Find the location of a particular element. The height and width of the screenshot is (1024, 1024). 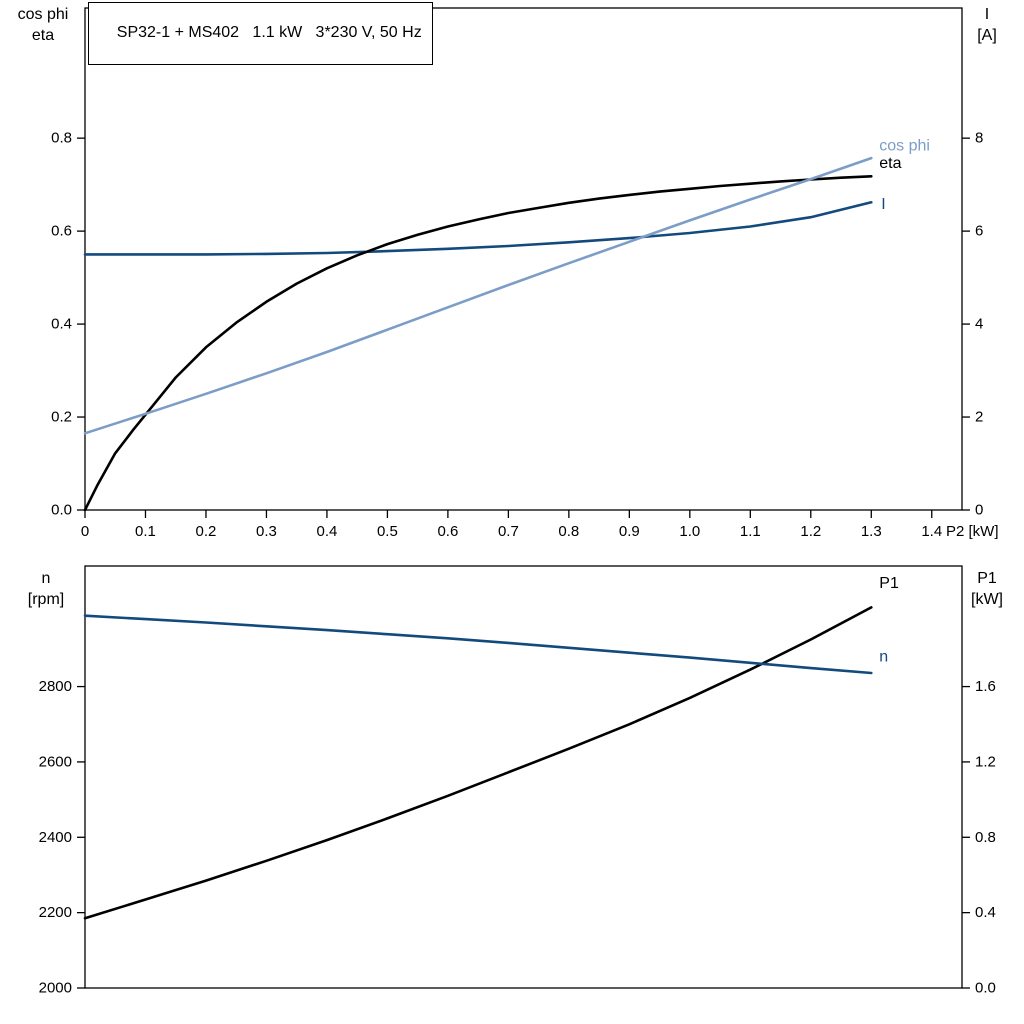

right-axis-title-current: I is located at coordinates (987, 14).